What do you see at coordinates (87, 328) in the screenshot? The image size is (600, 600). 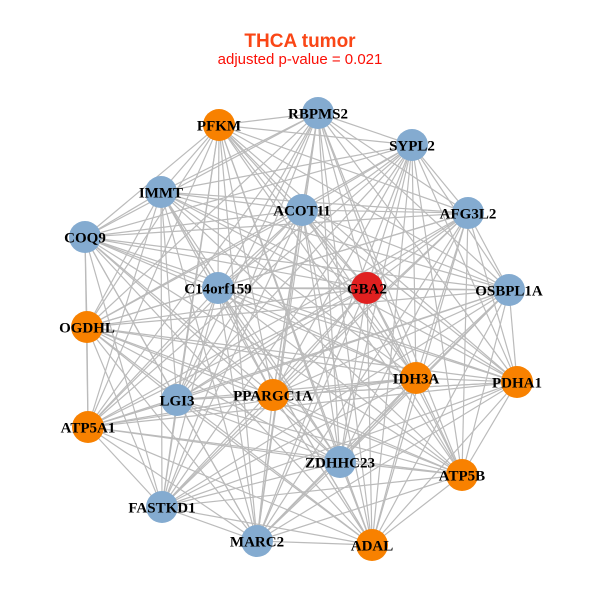 I see `node-label-OGDHL: OGDHL` at bounding box center [87, 328].